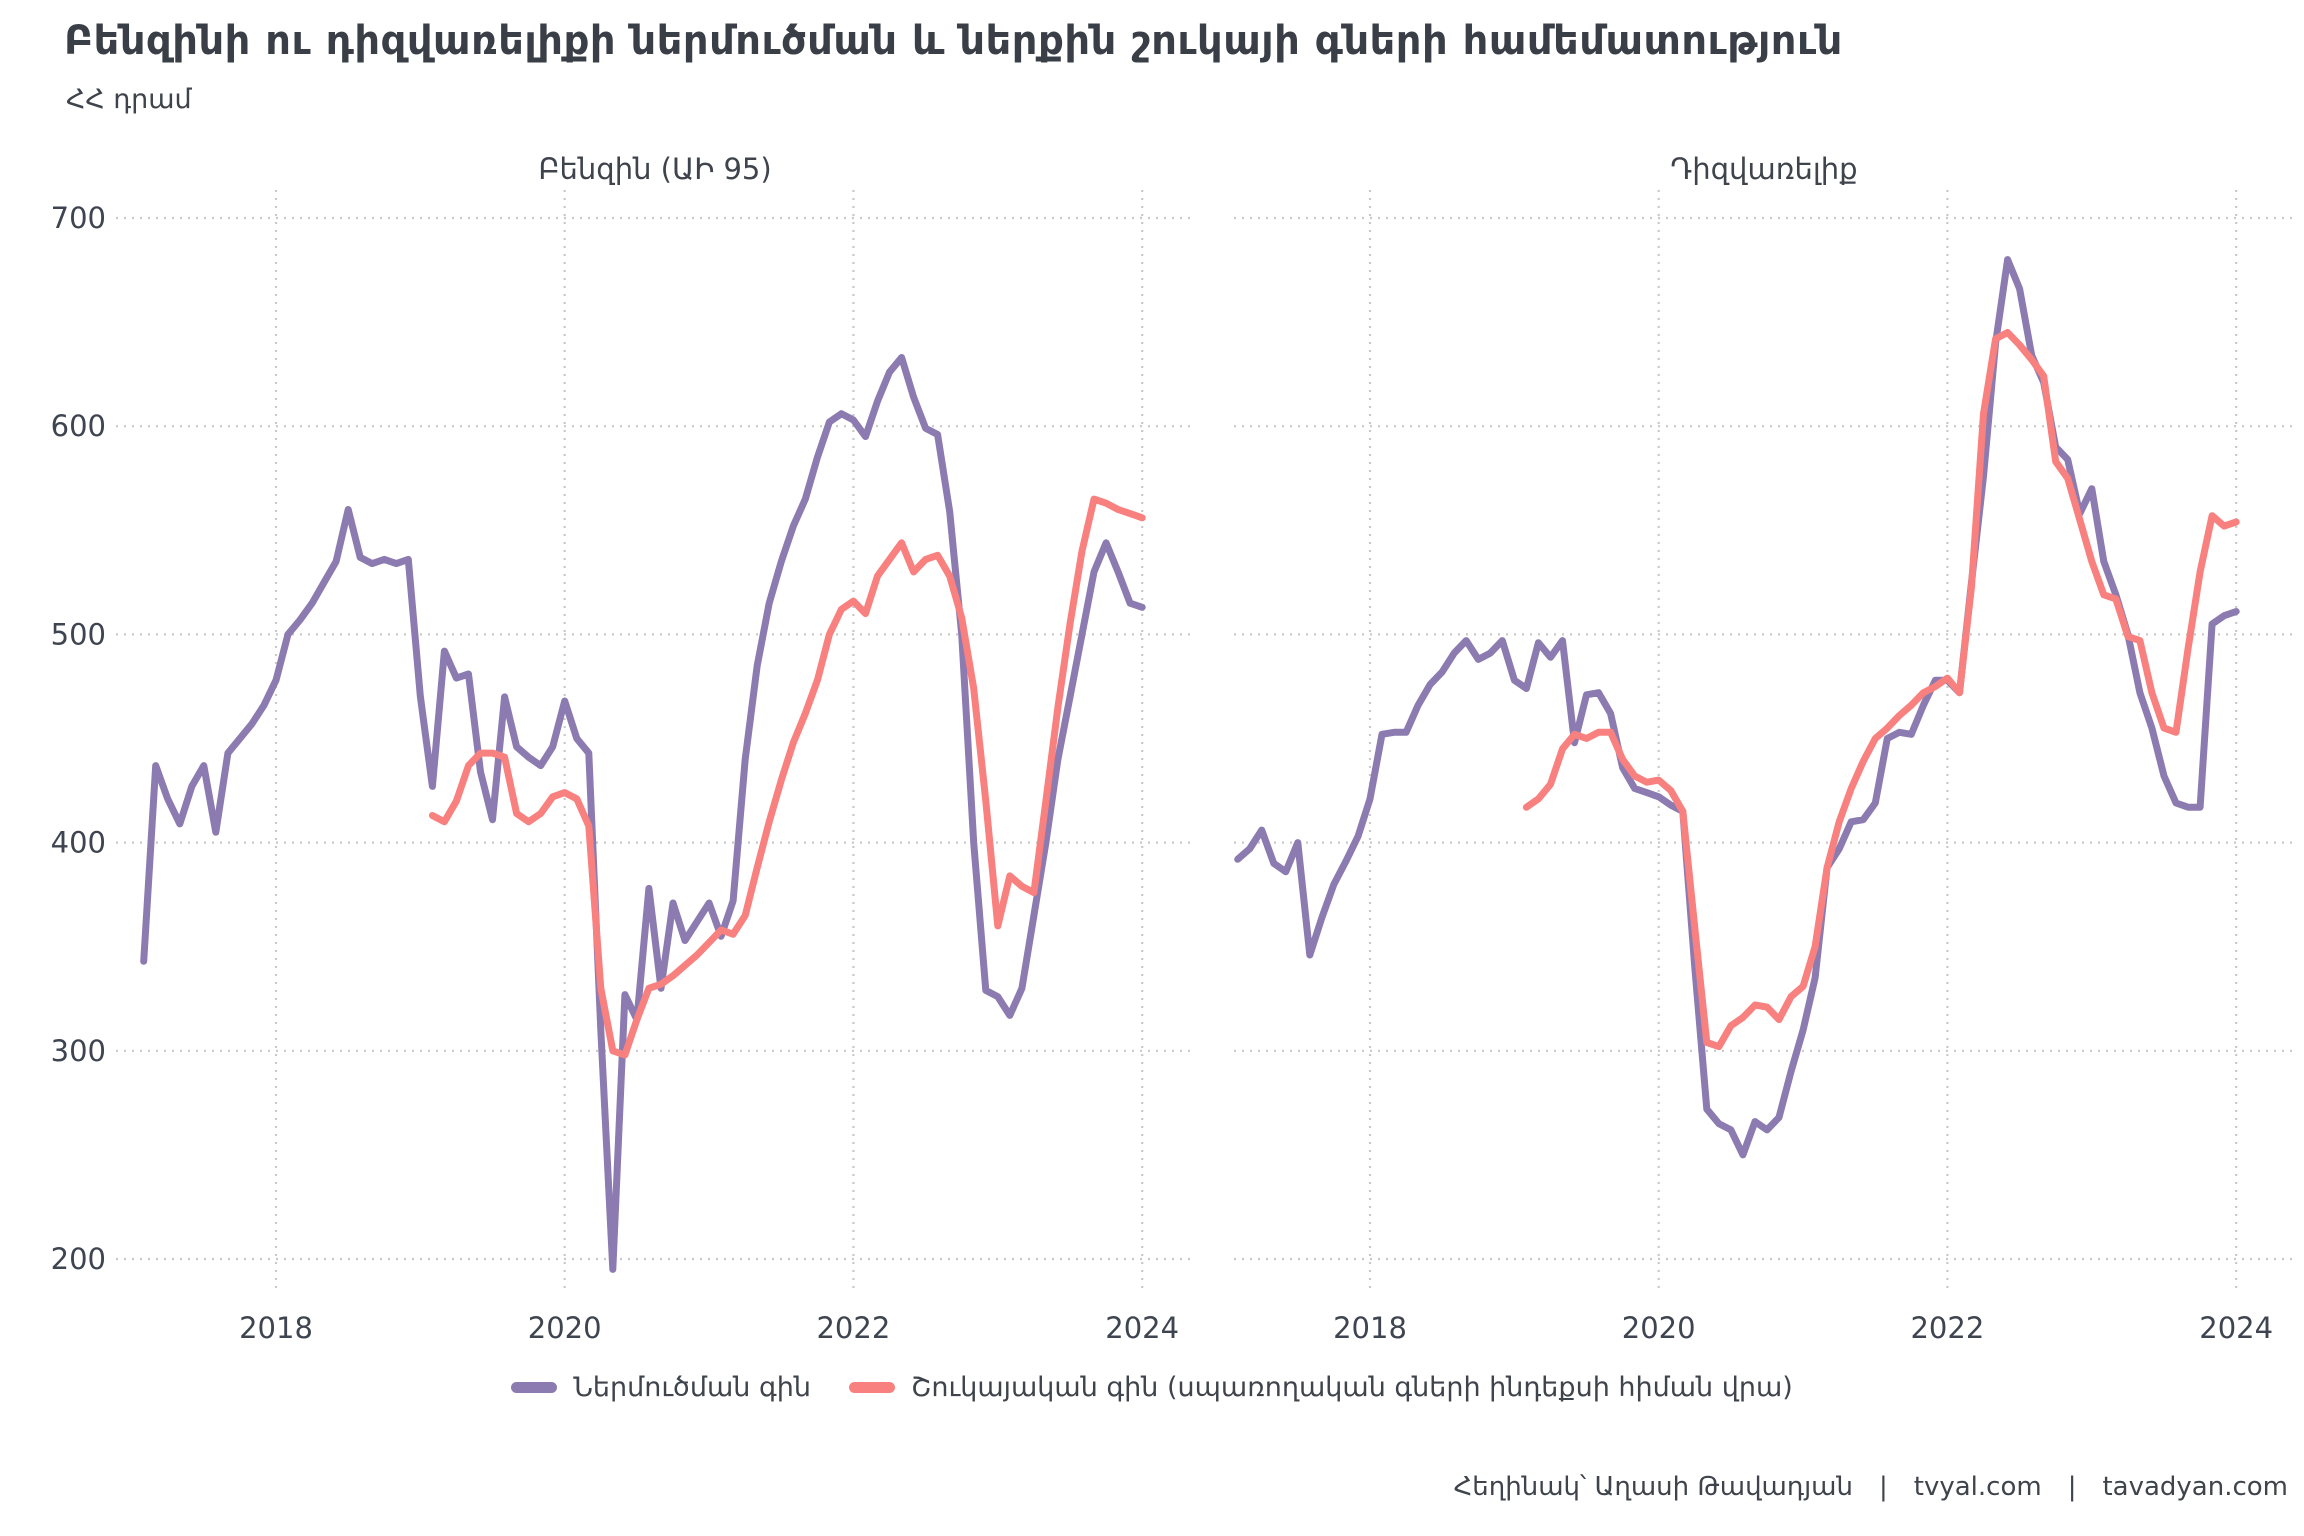  I want to click on panel-title-gasoline: Բենզին (ԱԻ 95), so click(655, 169).